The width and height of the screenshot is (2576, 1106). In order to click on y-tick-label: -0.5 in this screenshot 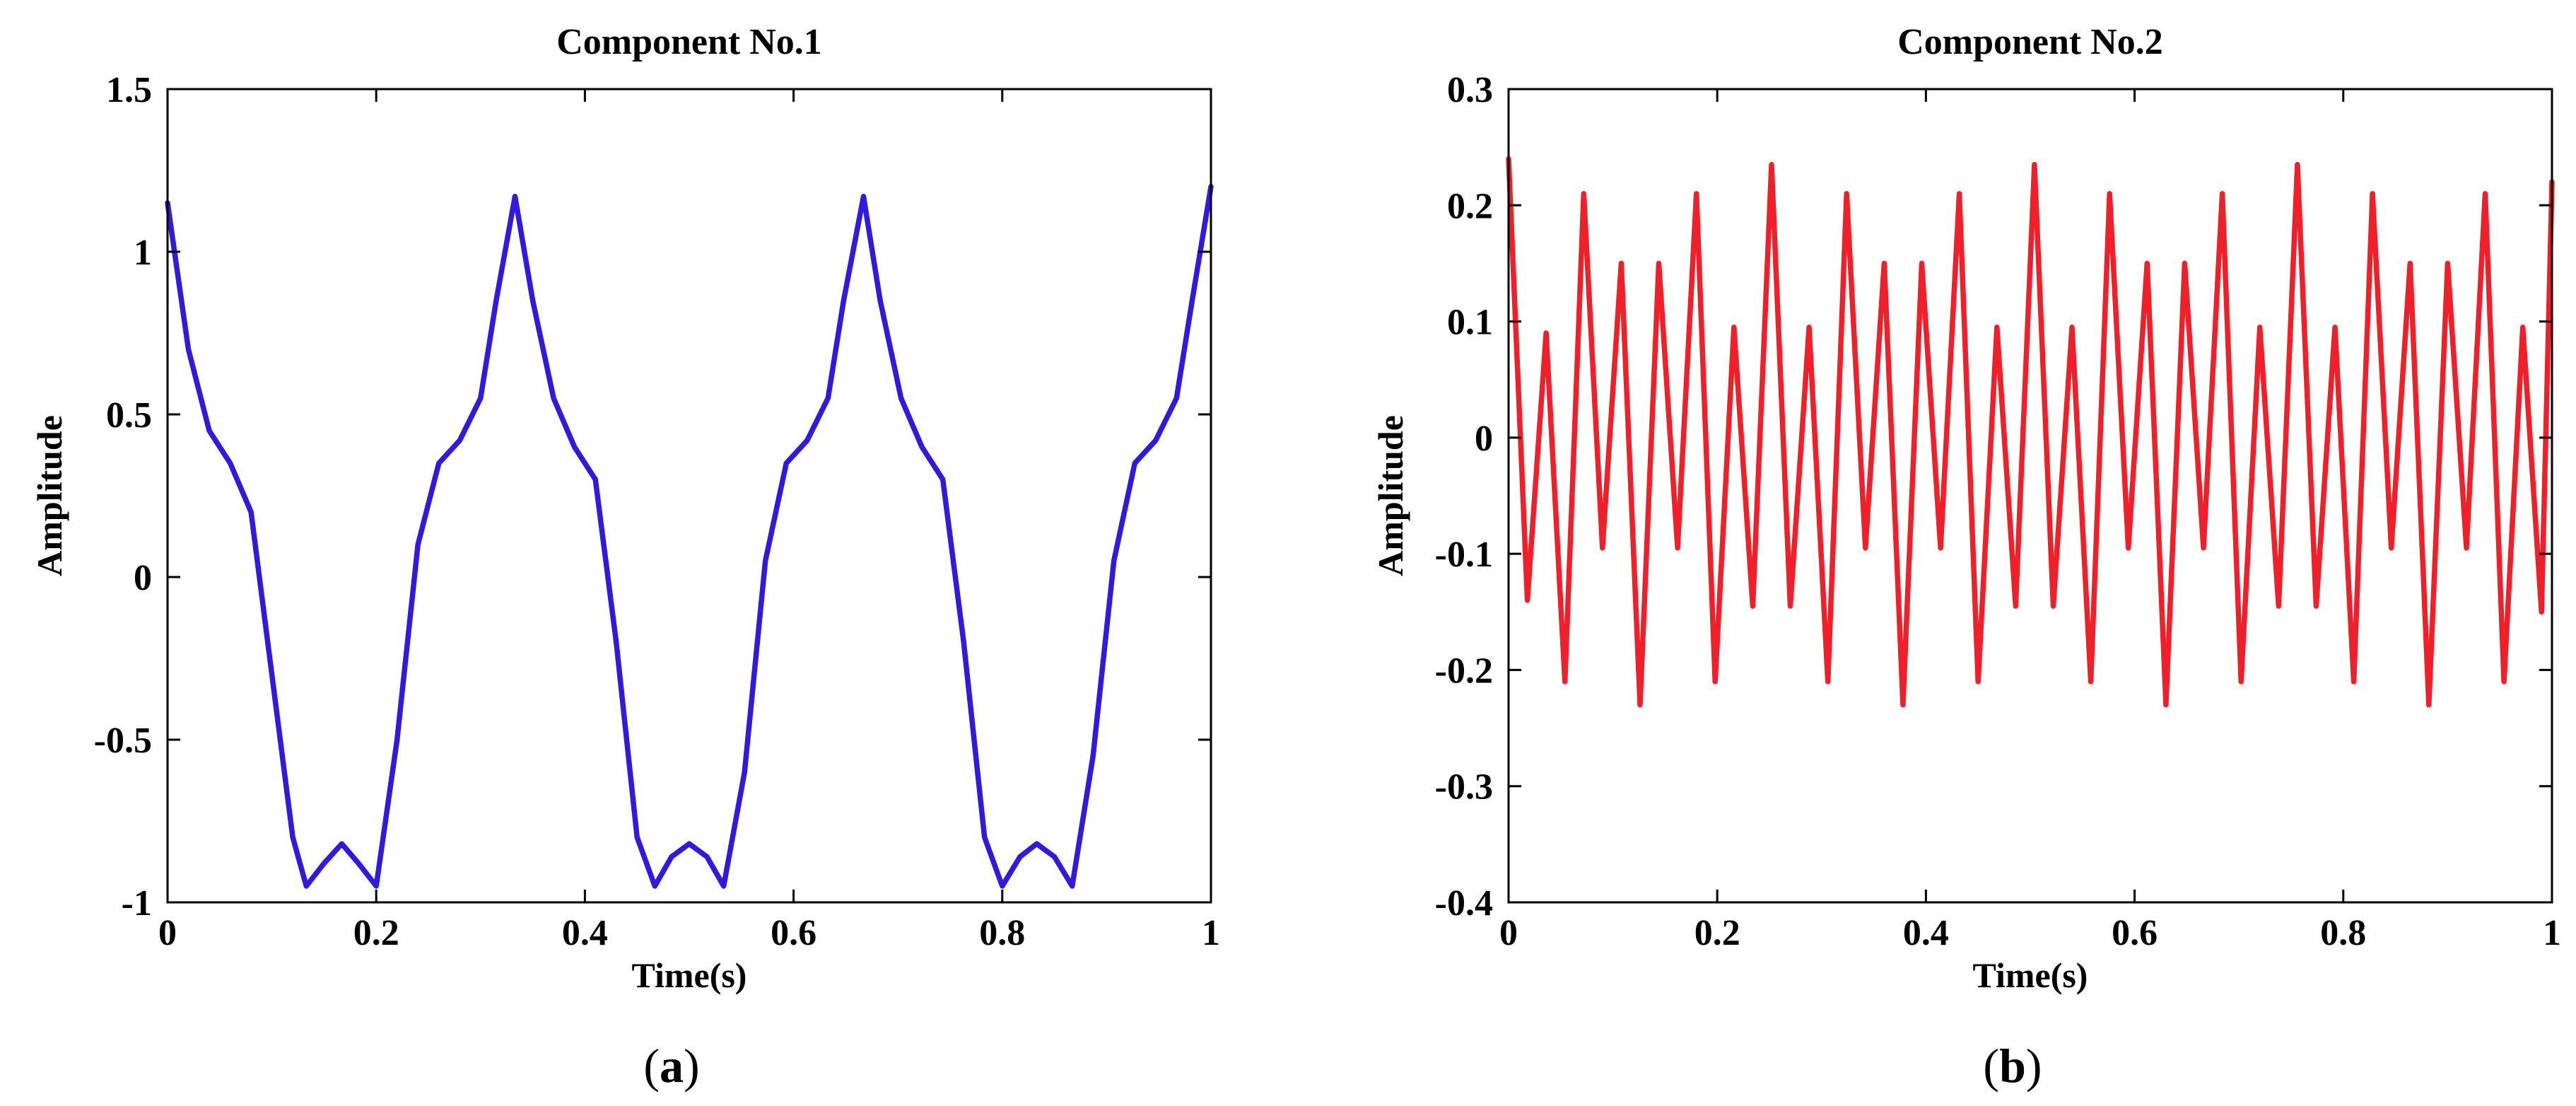, I will do `click(123, 741)`.